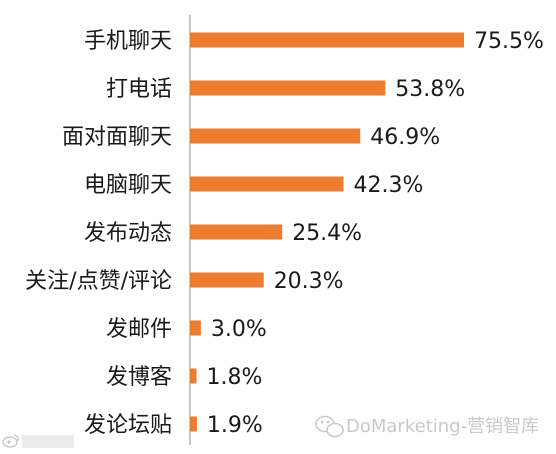 This screenshot has width=556, height=454. I want to click on category-label: 打电话, so click(139, 89).